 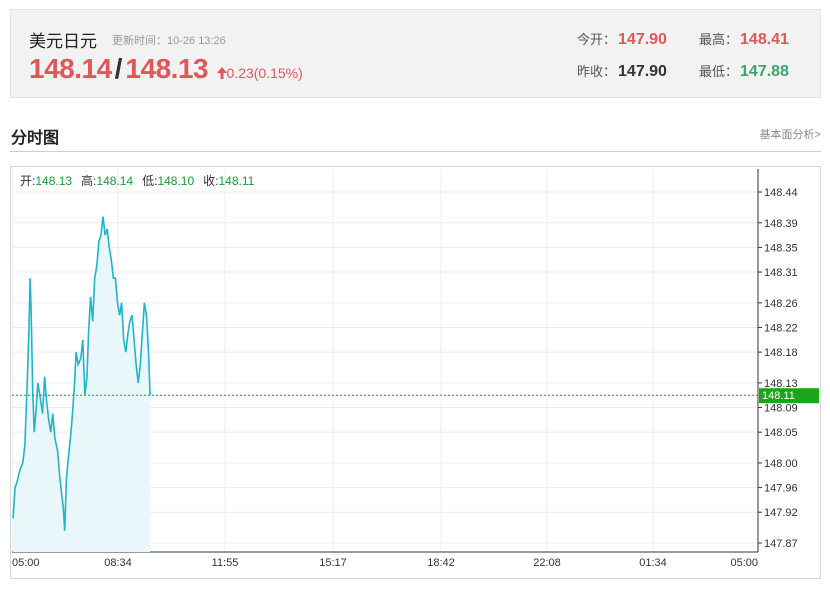 I want to click on y-tick-label: 147.87, so click(x=781, y=544).